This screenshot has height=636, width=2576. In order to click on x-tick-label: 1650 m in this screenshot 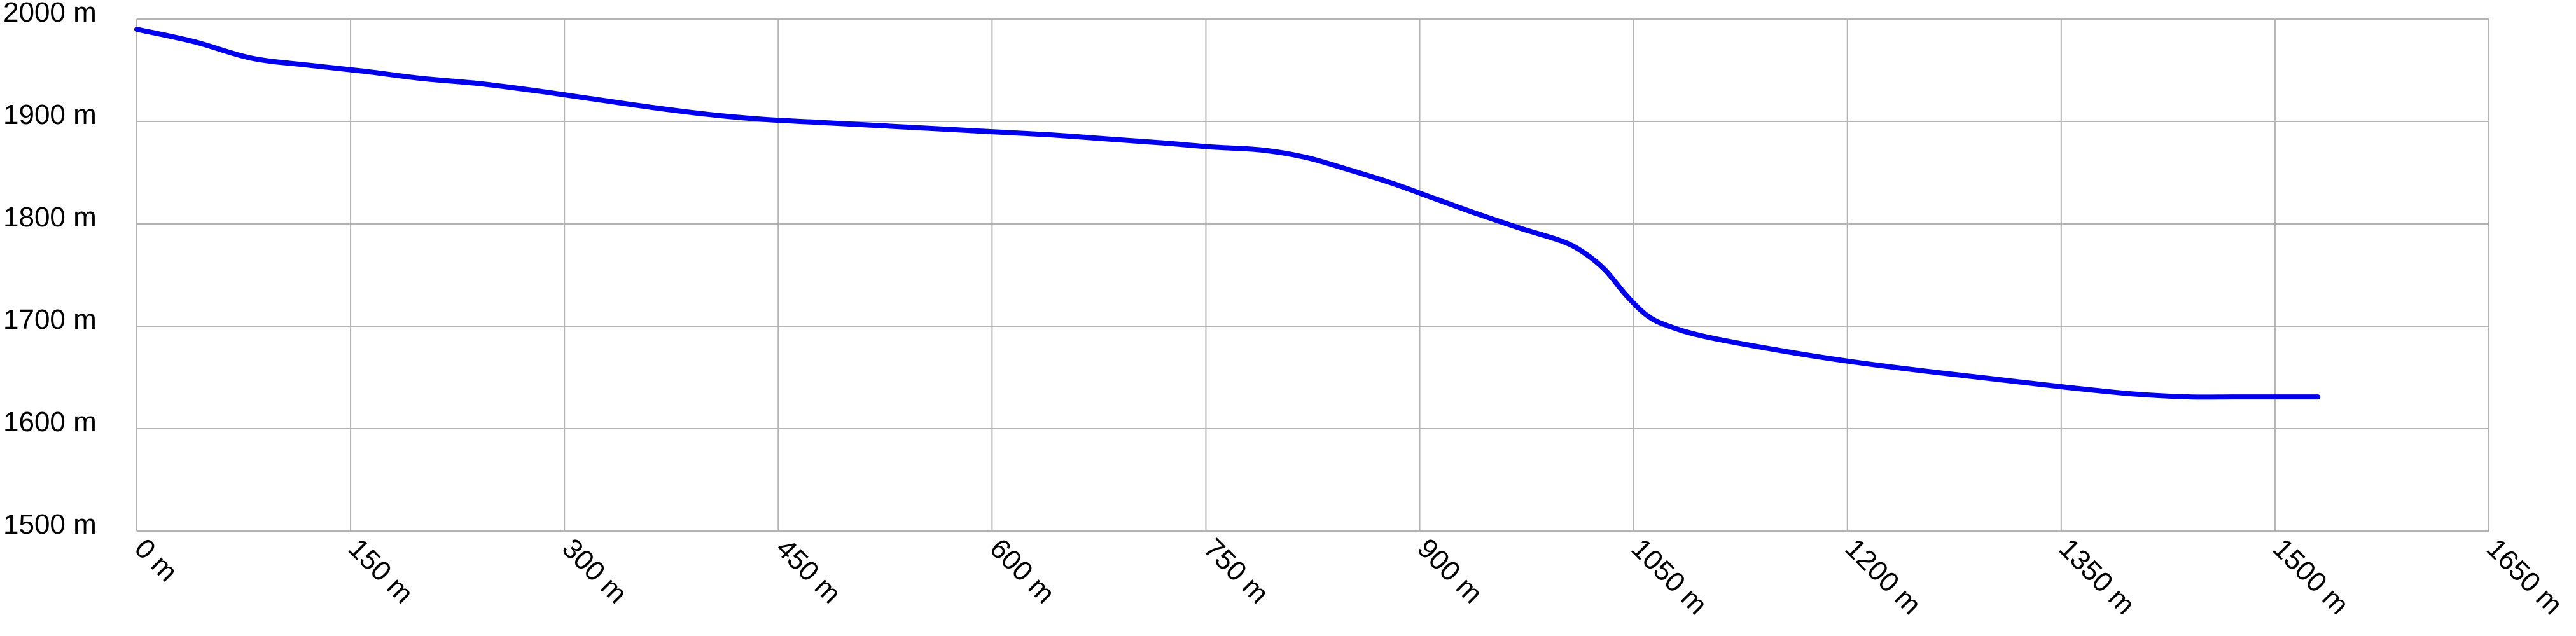, I will do `click(2524, 576)`.